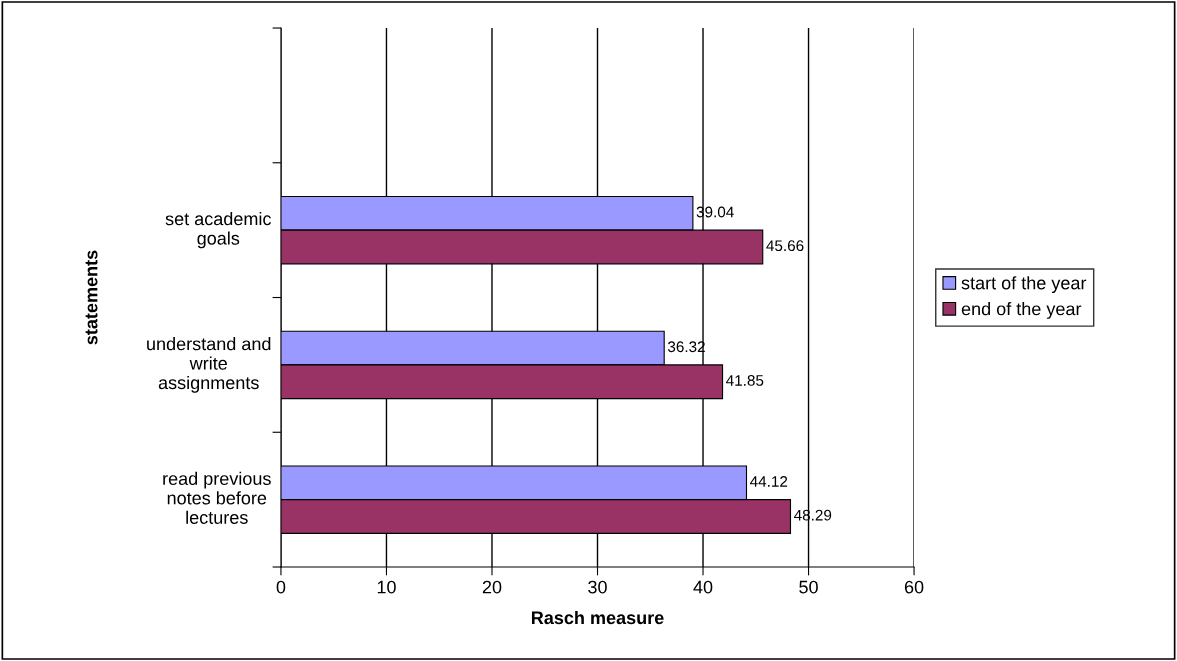 The image size is (1177, 661). I want to click on x-tick-label: 60, so click(914, 587).